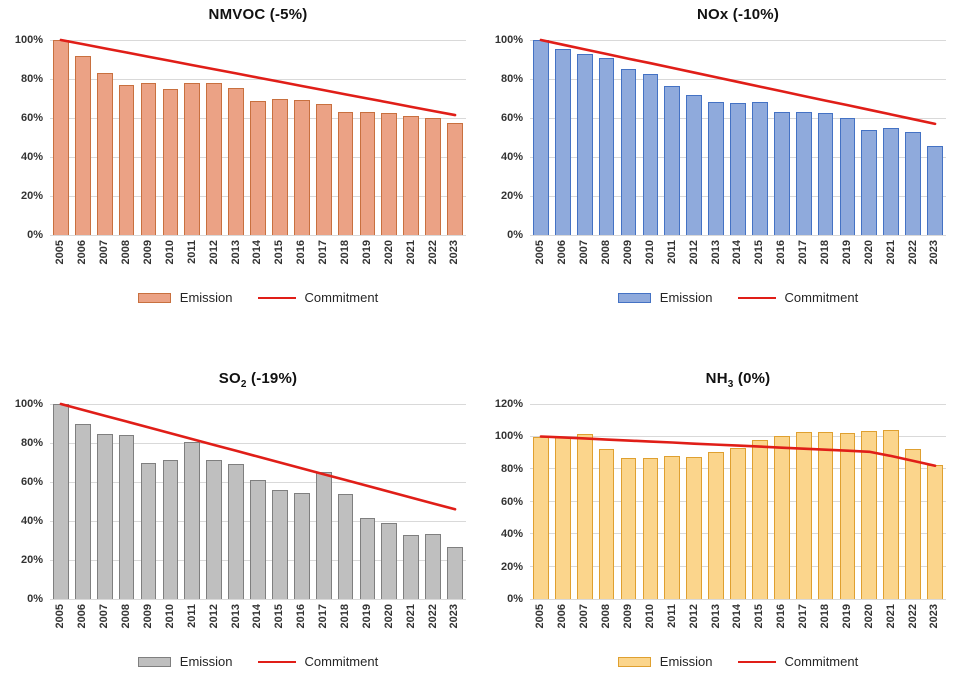  I want to click on x-axis-tick-label: 2018, so click(345, 616).